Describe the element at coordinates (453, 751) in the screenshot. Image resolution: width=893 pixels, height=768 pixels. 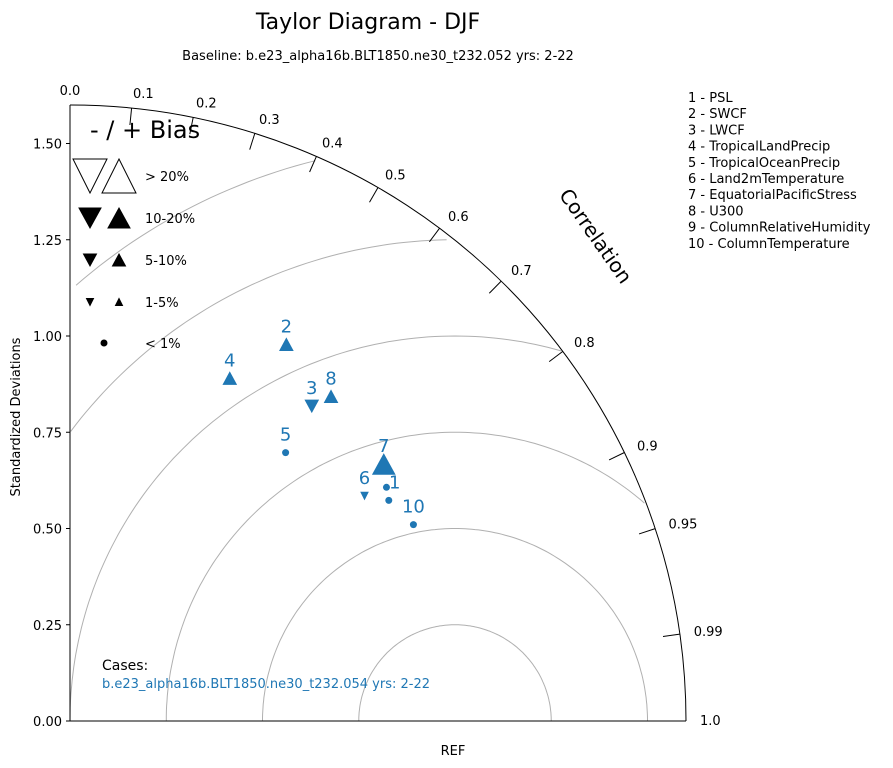
I see `x-axis-label: REF` at that location.